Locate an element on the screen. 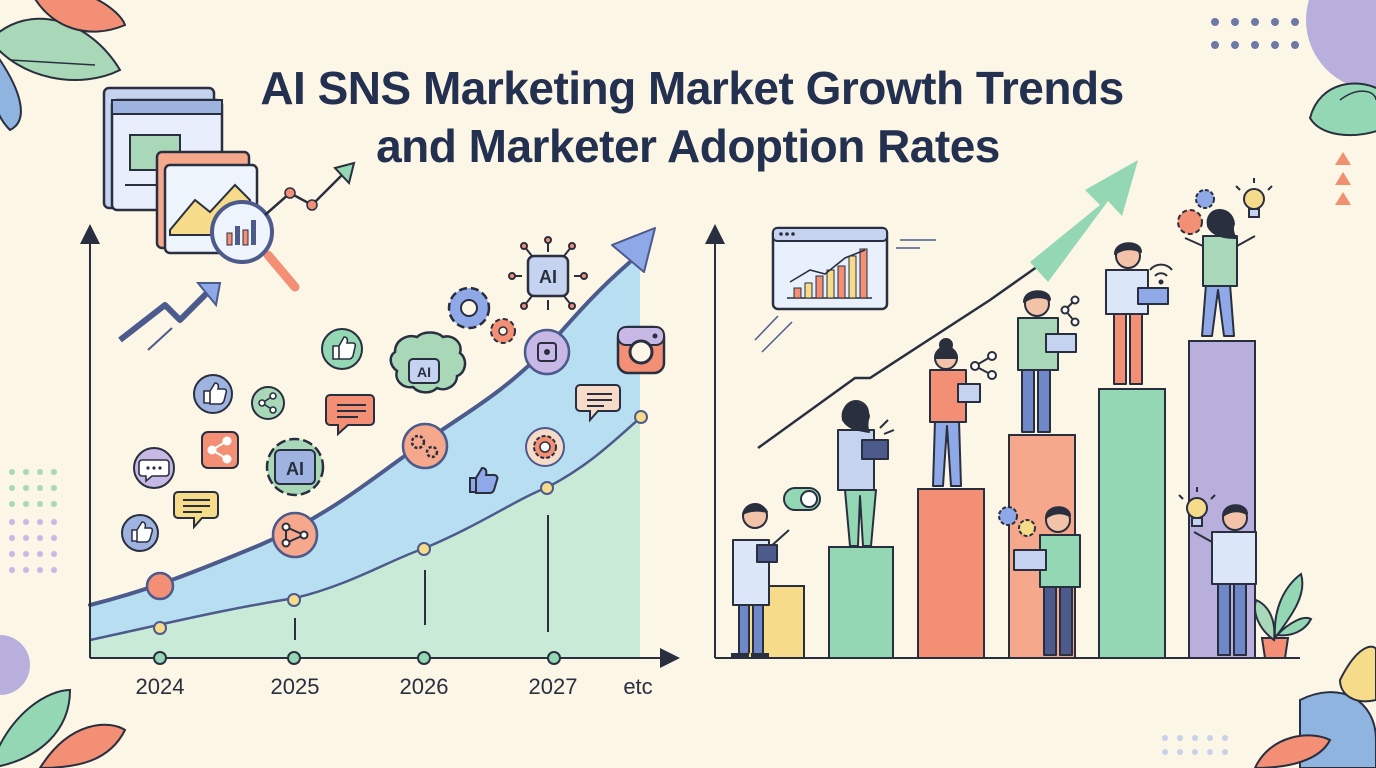  leaf-decoration-top-left is located at coordinates (63, 66).